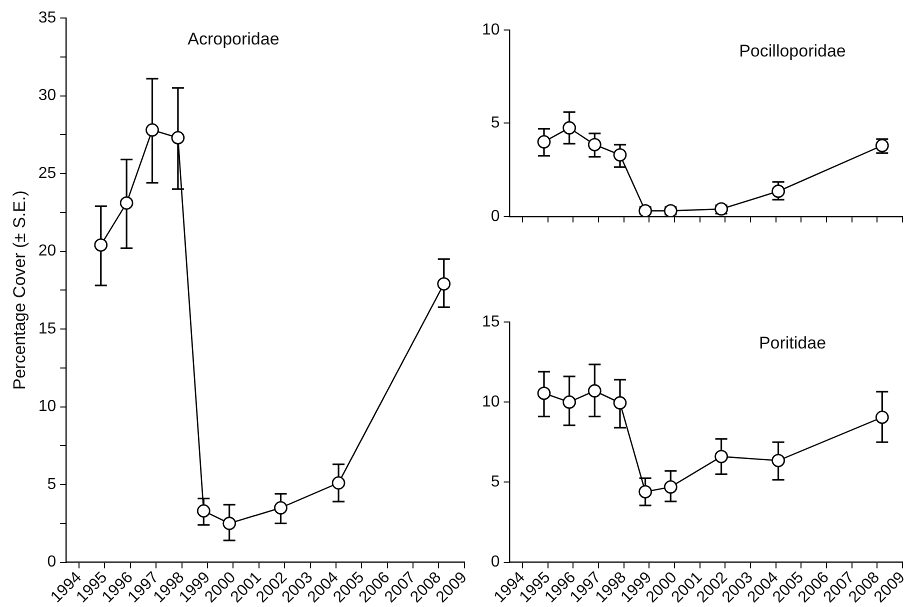 The height and width of the screenshot is (607, 916). Describe the element at coordinates (47, 95) in the screenshot. I see `y-tick-label: 30` at that location.